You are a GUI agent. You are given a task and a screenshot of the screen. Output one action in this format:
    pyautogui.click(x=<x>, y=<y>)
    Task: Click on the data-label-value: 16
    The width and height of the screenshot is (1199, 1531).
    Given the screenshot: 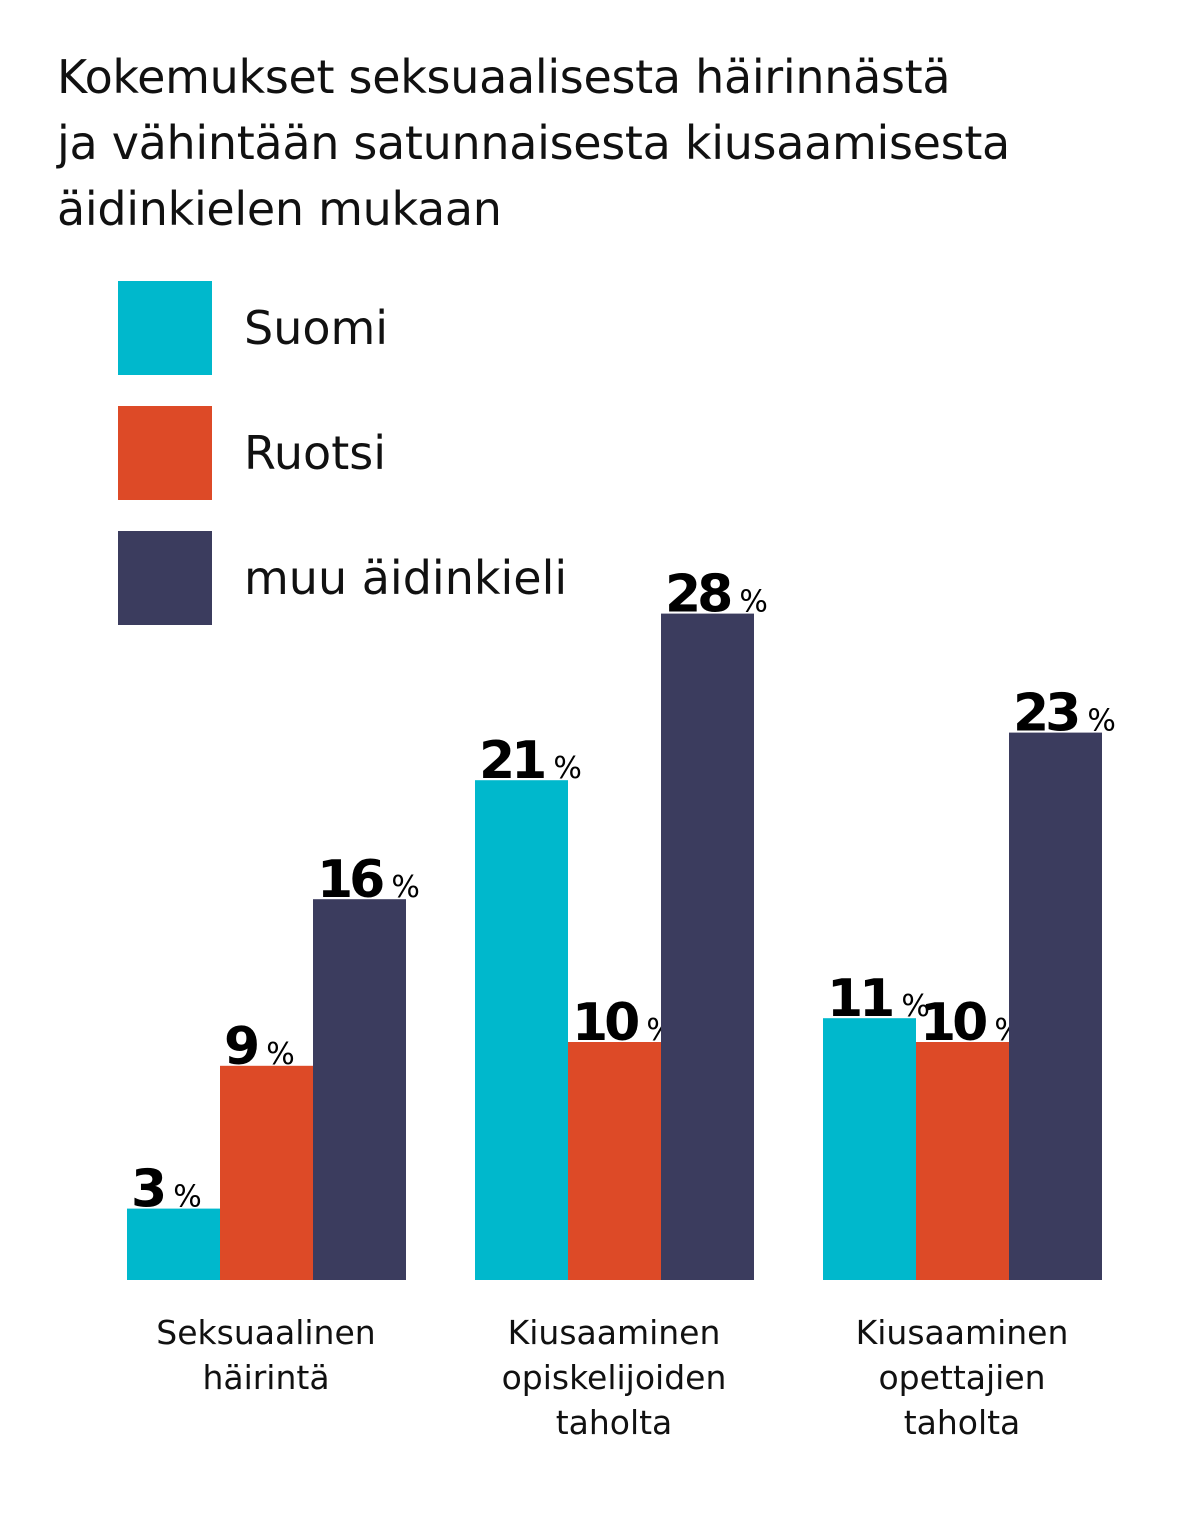 What is the action you would take?
    pyautogui.click(x=350, y=880)
    